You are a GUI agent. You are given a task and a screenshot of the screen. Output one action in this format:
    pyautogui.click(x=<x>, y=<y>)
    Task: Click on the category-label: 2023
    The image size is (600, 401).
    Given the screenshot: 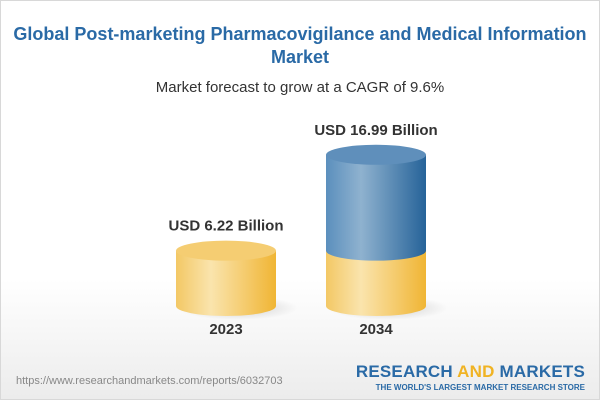 What is the action you would take?
    pyautogui.click(x=225, y=329)
    